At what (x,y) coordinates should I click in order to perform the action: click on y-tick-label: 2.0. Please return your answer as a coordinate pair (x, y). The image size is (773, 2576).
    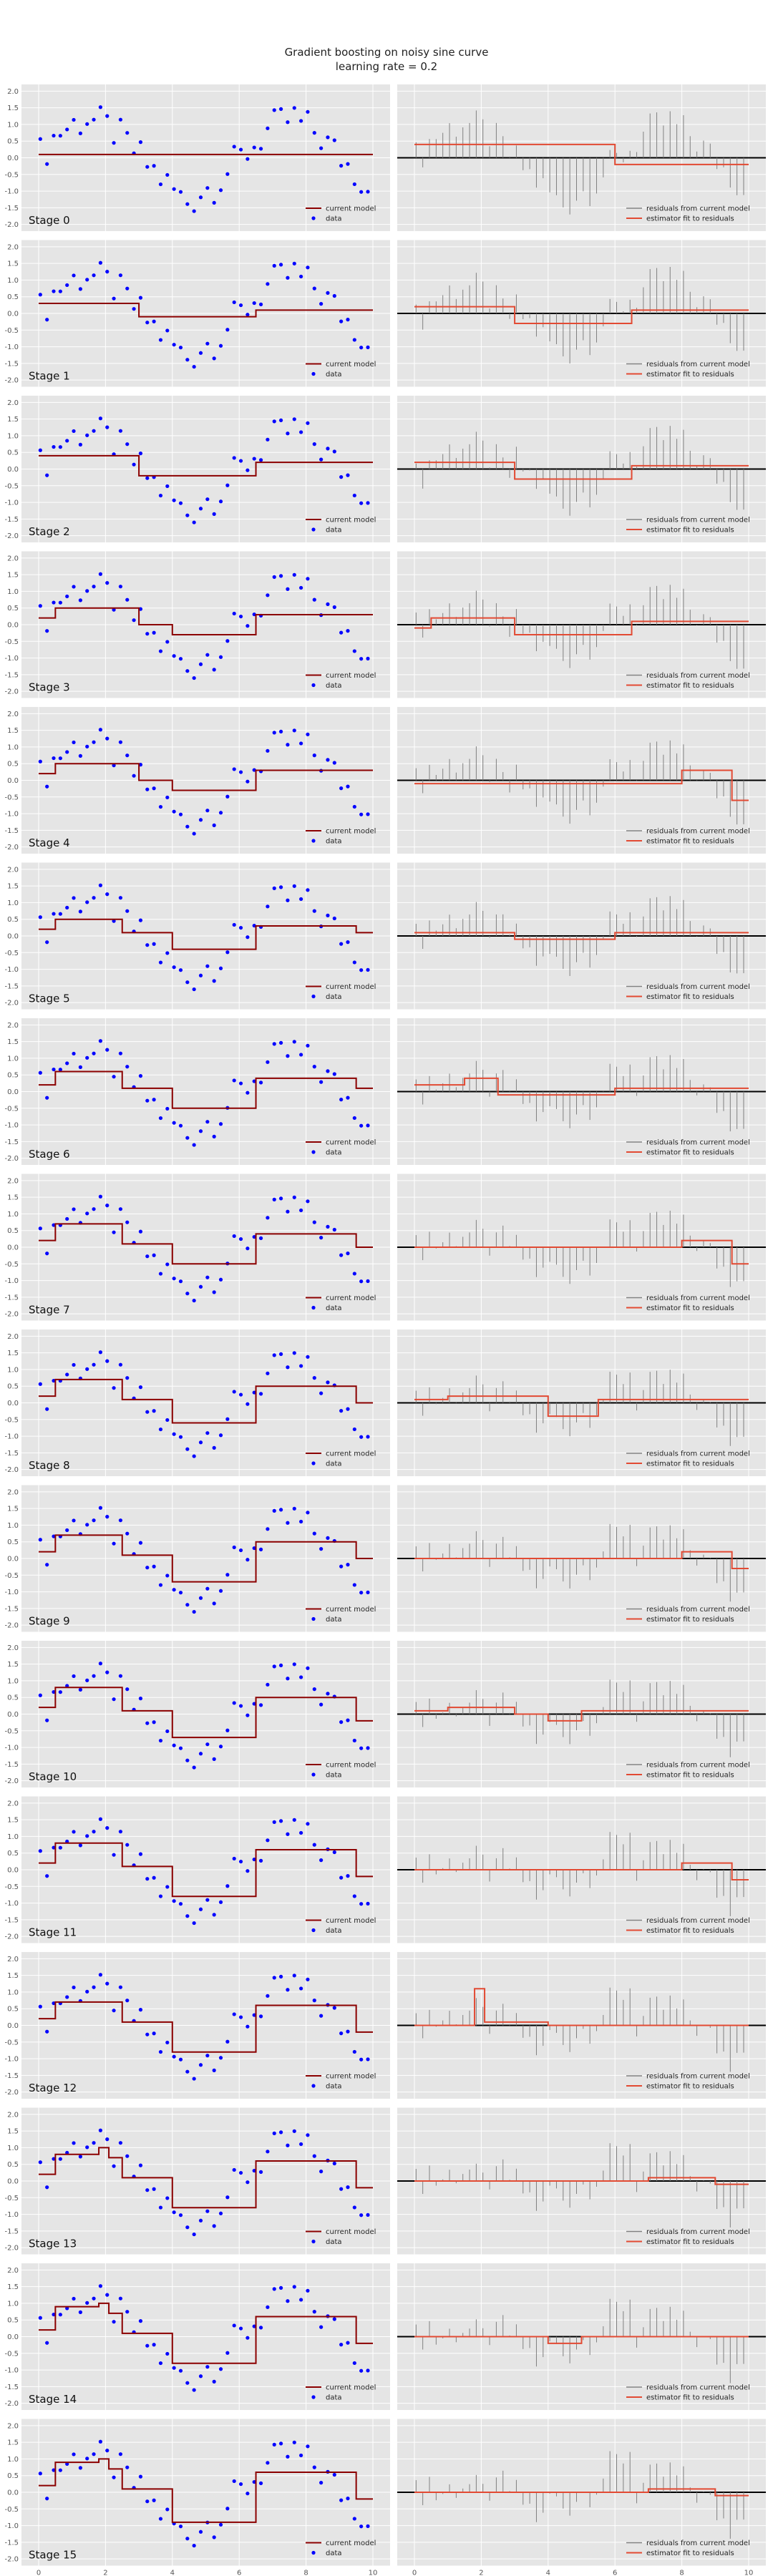
    Looking at the image, I should click on (13, 2115).